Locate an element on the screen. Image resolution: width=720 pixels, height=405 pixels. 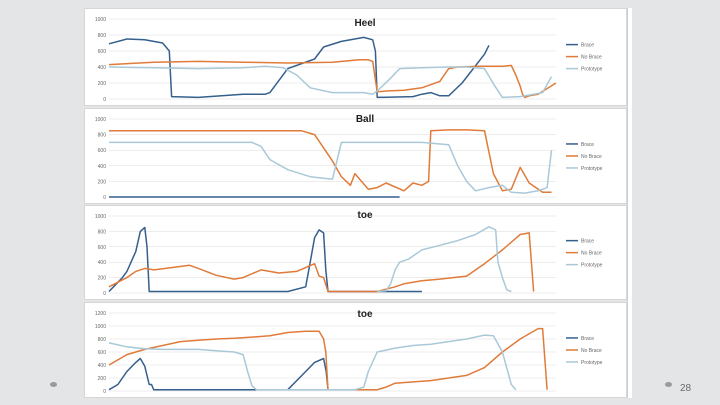
page-number: 28 is located at coordinates (686, 388).